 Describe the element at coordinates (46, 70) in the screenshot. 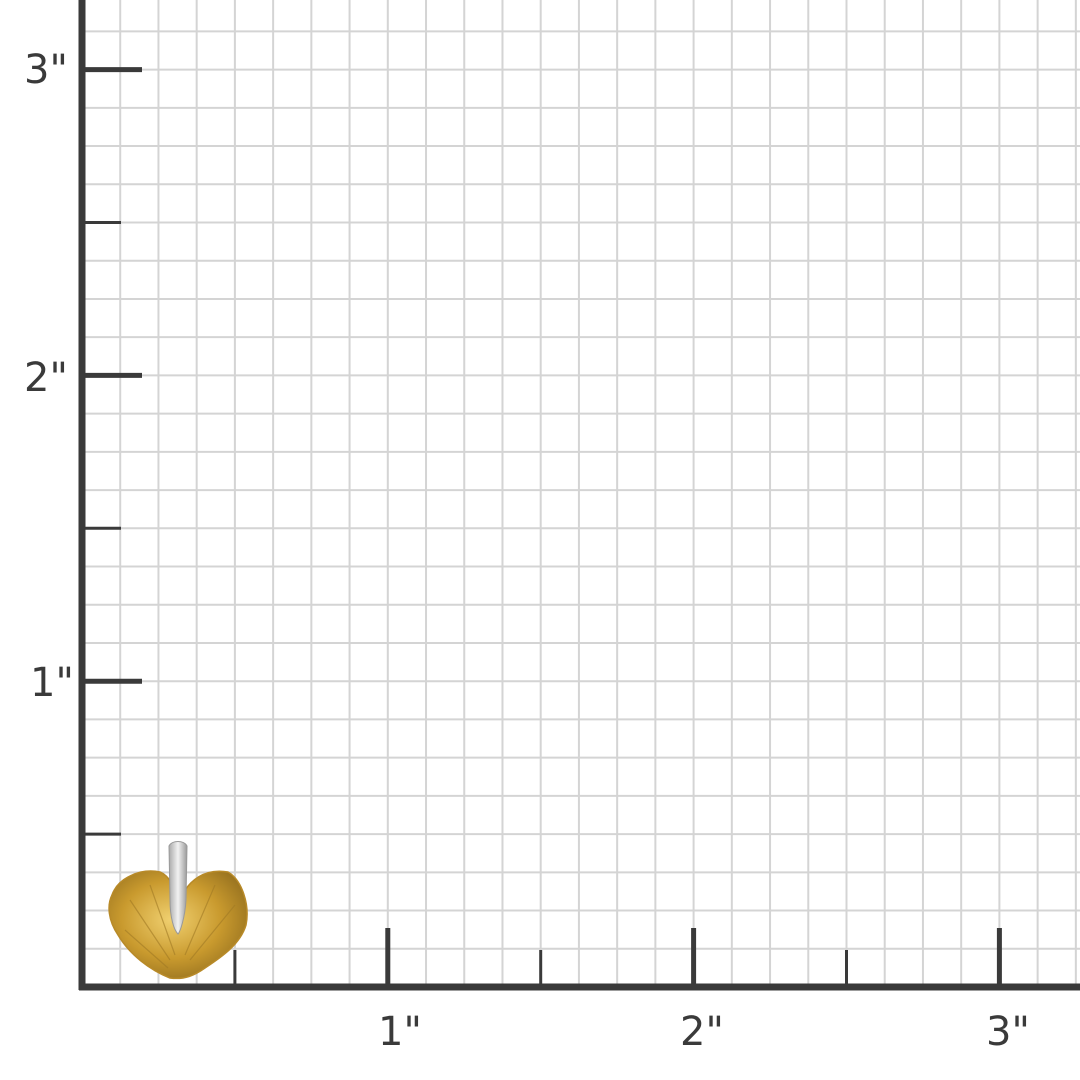

I see `y-label-3: 3"` at that location.